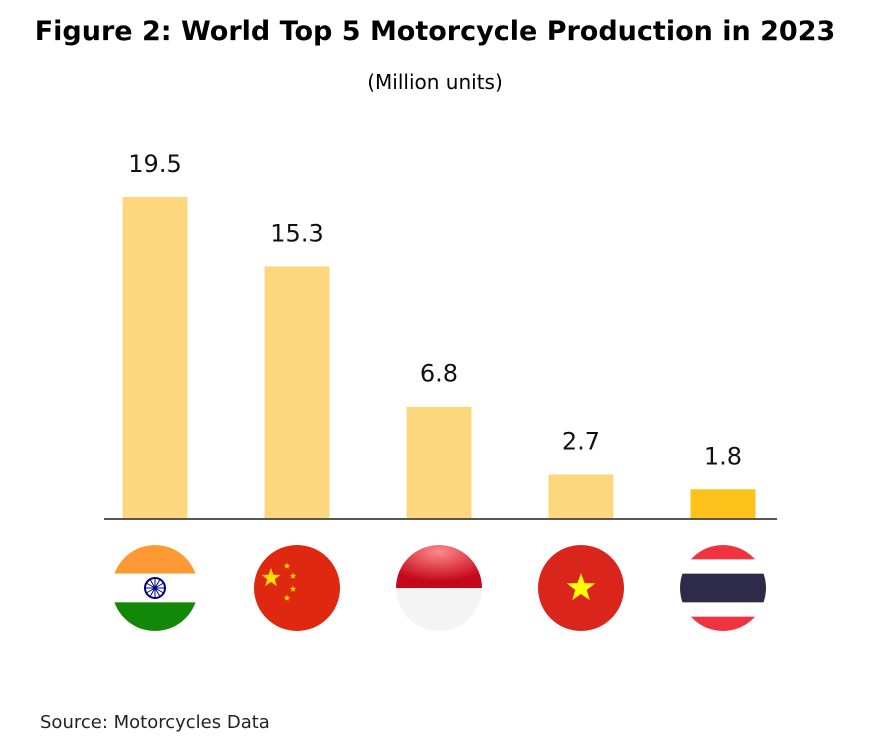  What do you see at coordinates (581, 441) in the screenshot?
I see `data-label: 2.7` at bounding box center [581, 441].